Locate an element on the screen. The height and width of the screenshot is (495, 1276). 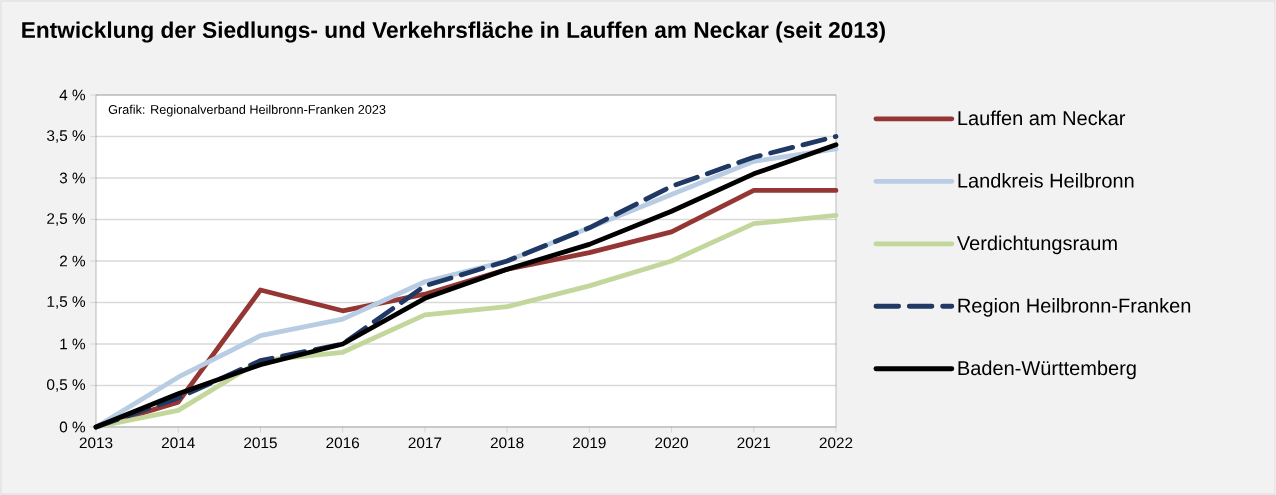
y-tick-label: 2 % is located at coordinates (72, 261).